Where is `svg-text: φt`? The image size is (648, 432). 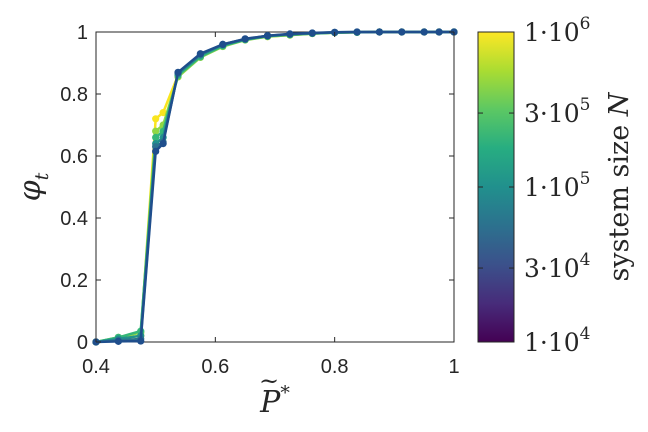 svg-text: φt is located at coordinates (33, 186).